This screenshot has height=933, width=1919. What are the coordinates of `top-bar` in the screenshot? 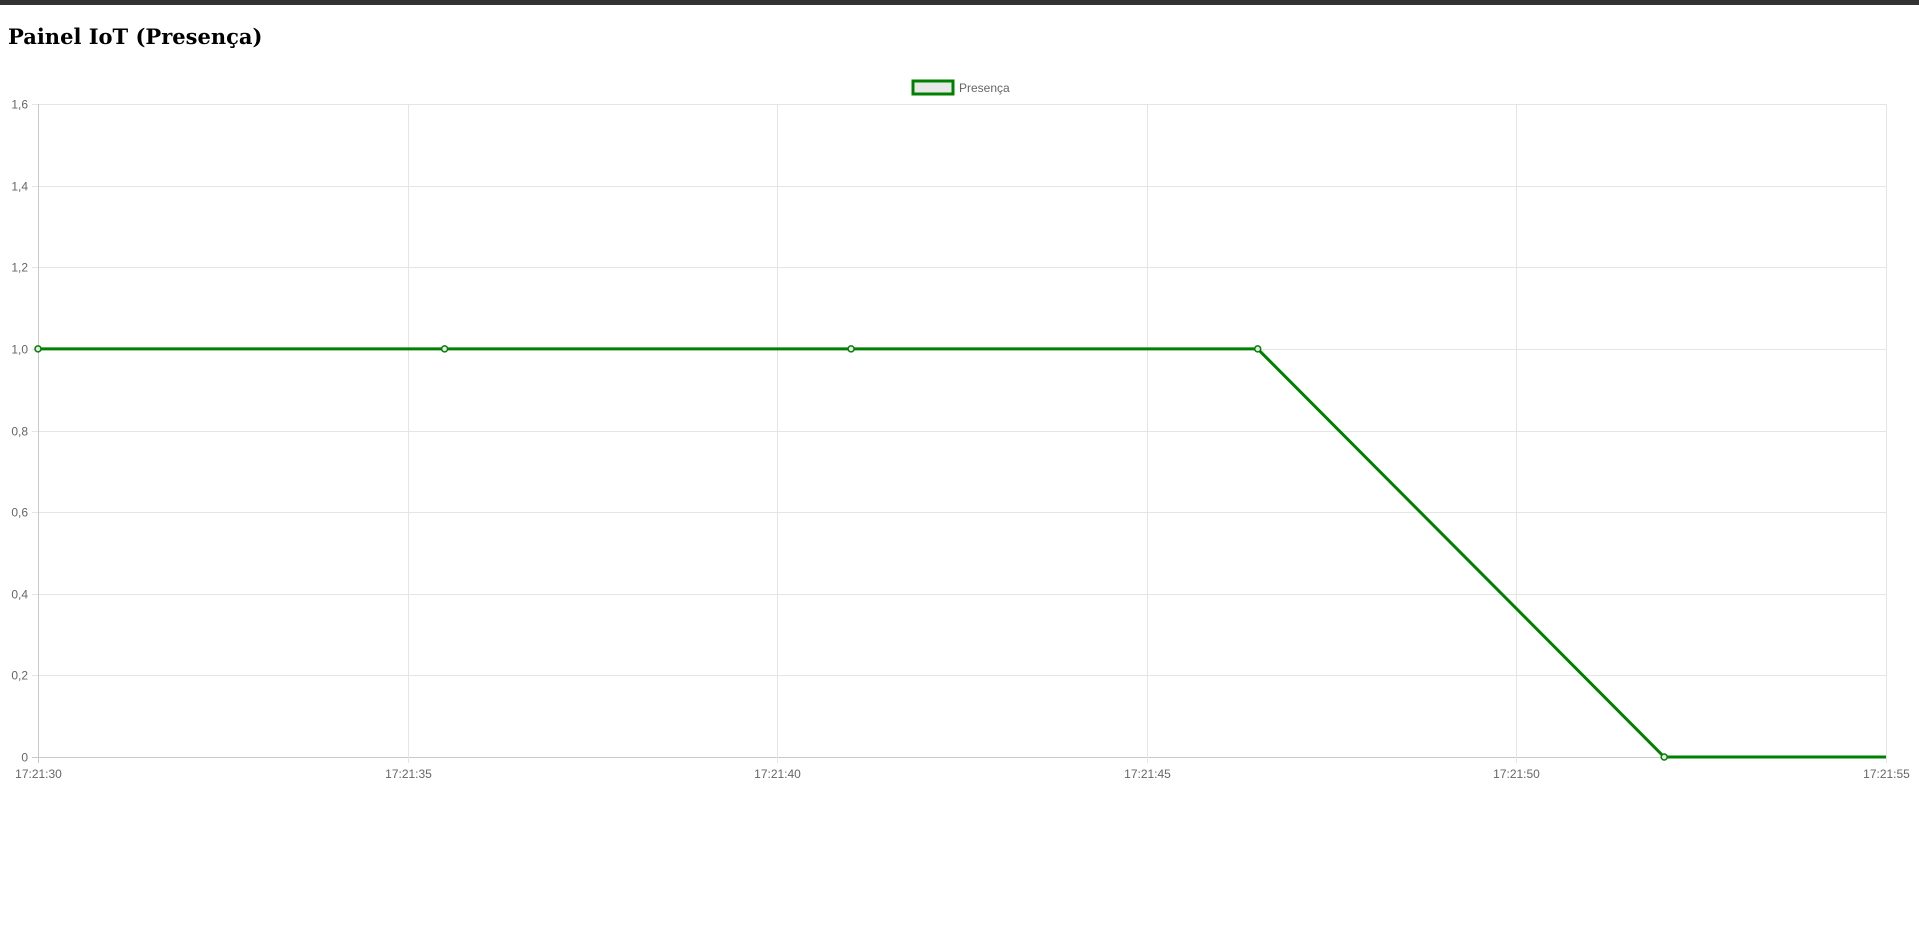 It's located at (959, 2).